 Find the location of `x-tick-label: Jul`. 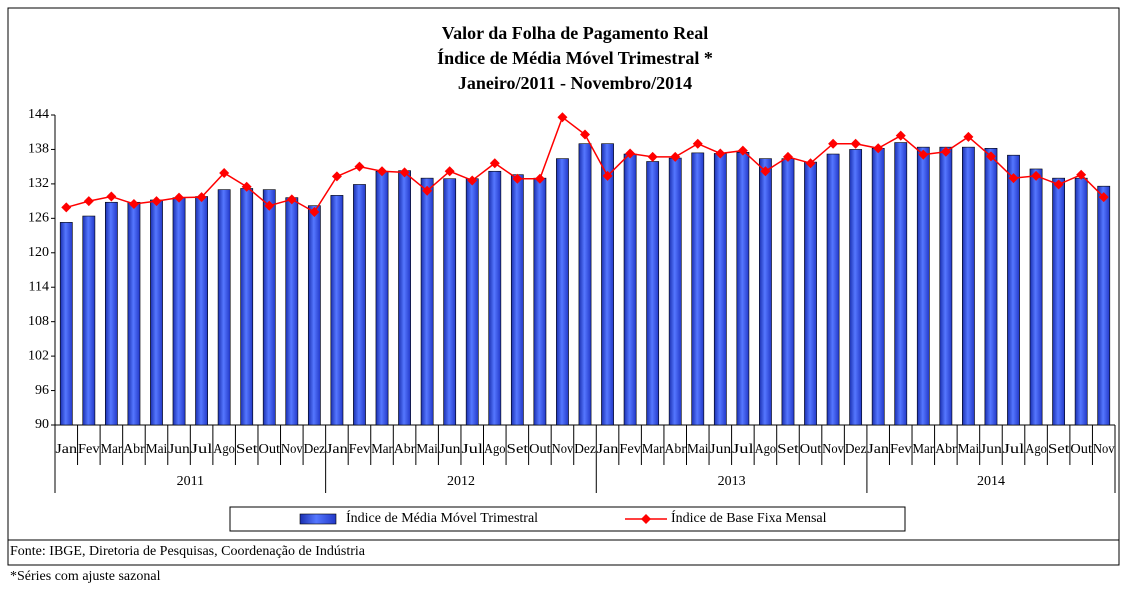

x-tick-label: Jul is located at coordinates (743, 449).